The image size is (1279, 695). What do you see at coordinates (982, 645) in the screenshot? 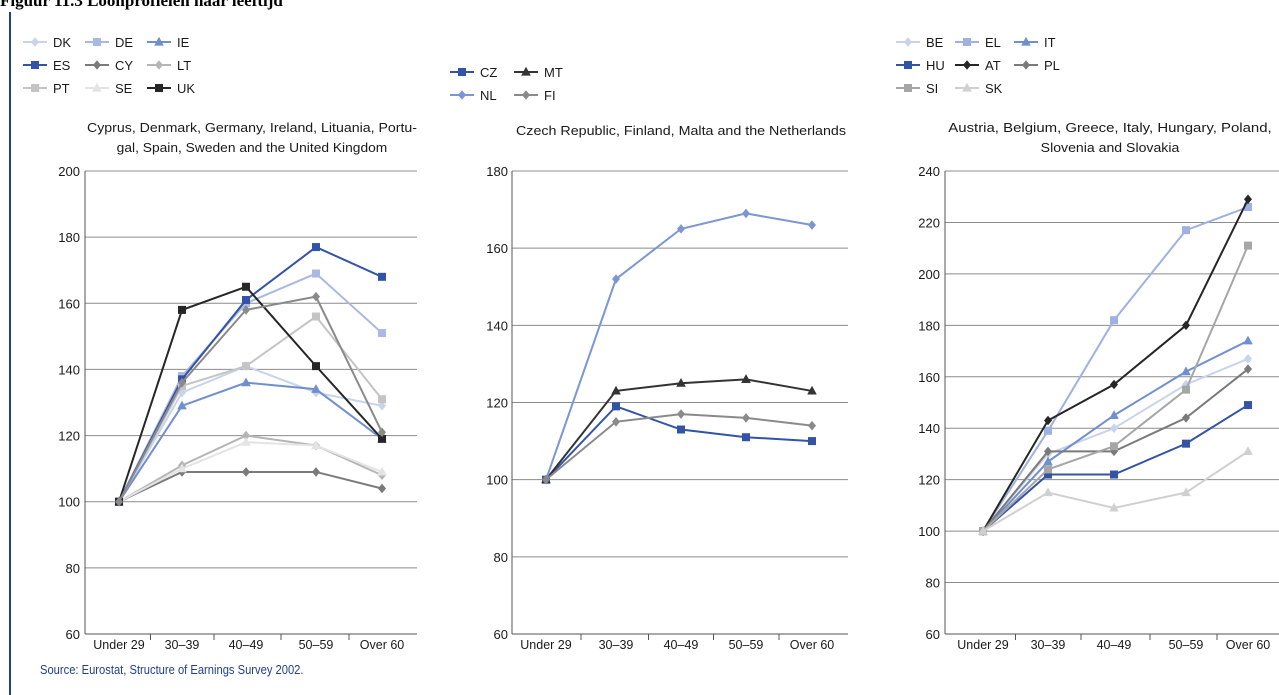
I see `x-tick-label: Under 29` at bounding box center [982, 645].